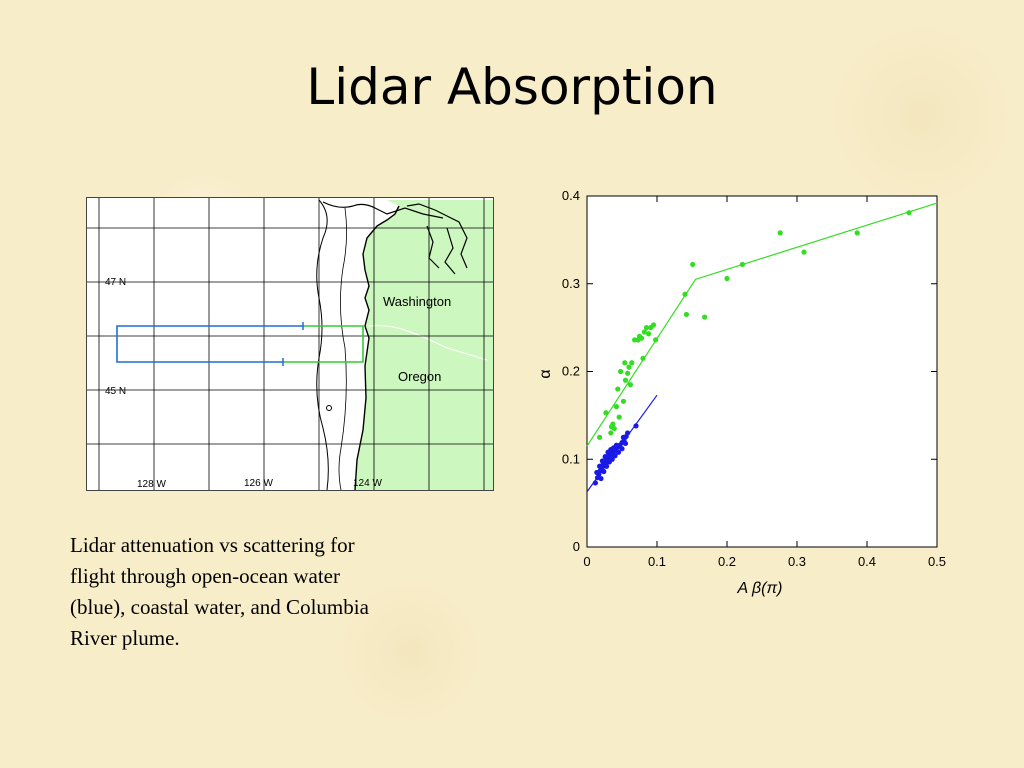 The height and width of the screenshot is (768, 1024). I want to click on y-tick-label: 0.1, so click(571, 458).